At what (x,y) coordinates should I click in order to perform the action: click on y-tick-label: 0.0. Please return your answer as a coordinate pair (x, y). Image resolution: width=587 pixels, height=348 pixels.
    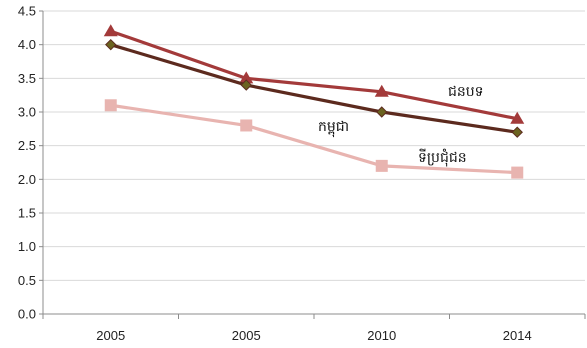
    Looking at the image, I should click on (27, 314).